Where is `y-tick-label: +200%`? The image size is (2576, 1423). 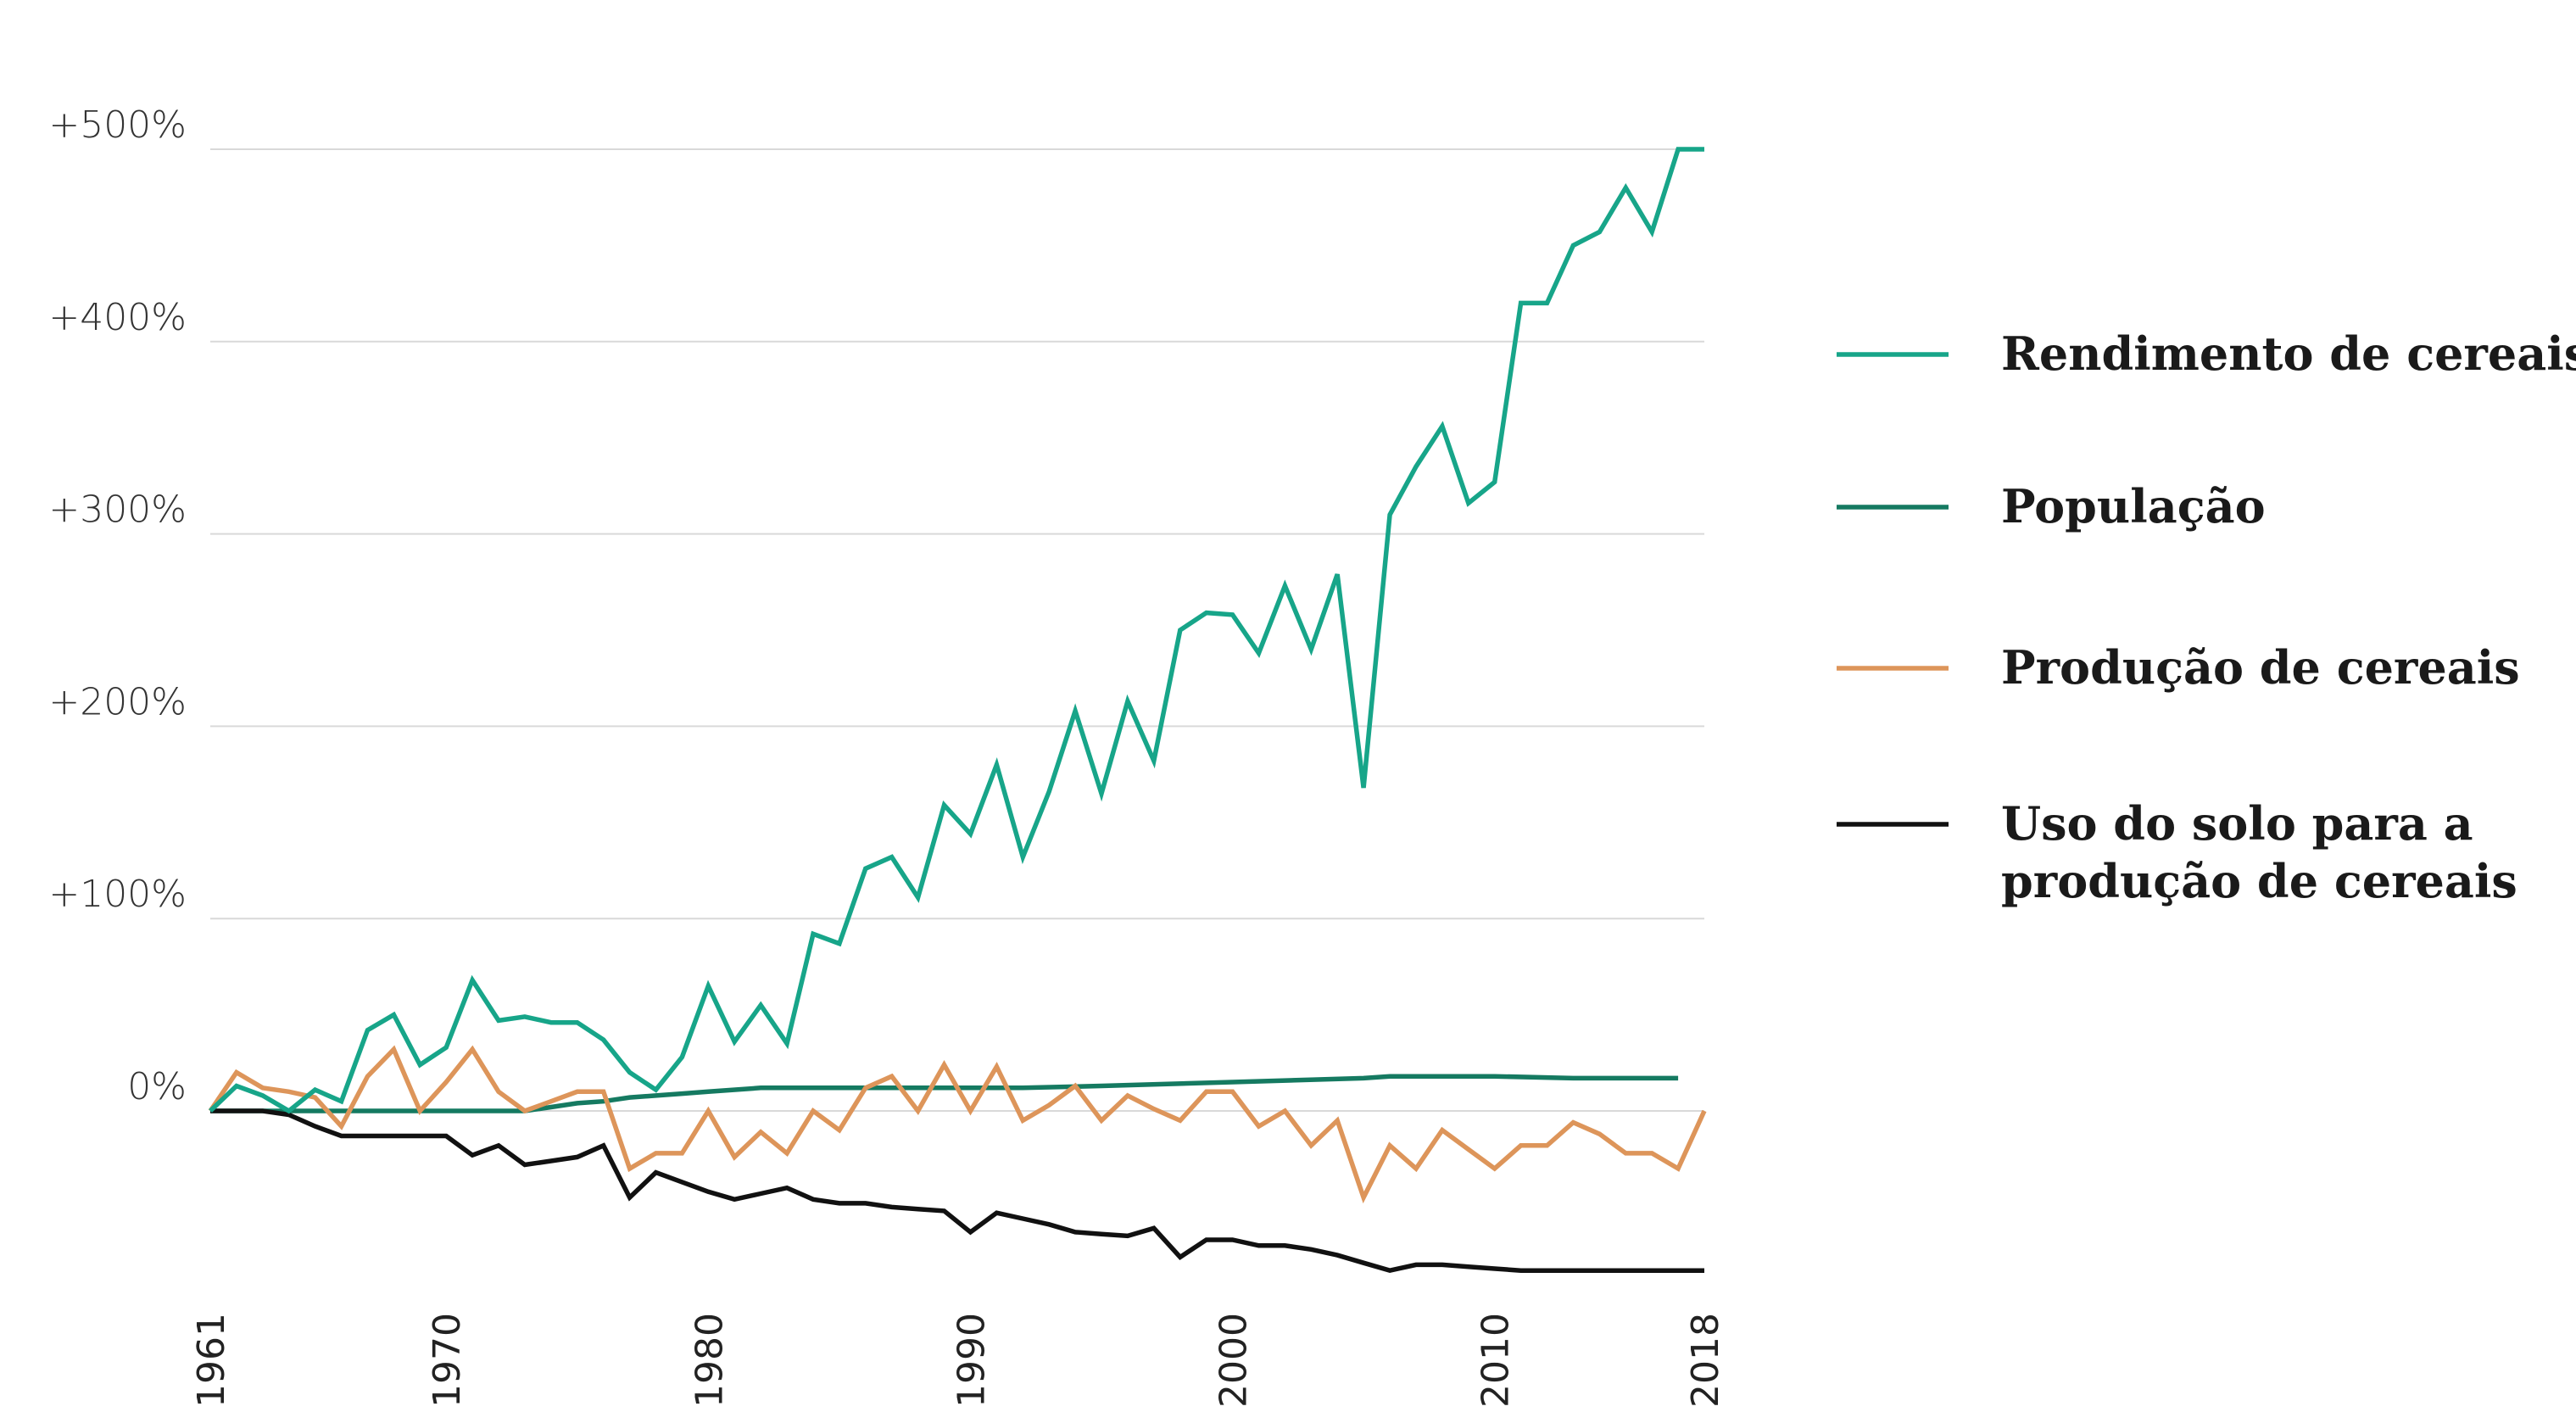 y-tick-label: +200% is located at coordinates (118, 701).